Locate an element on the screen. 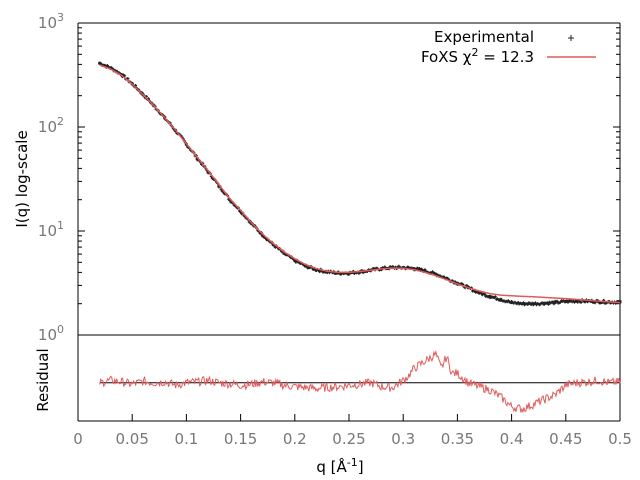 This screenshot has height=480, width=640. x-tick-label: 0.1 is located at coordinates (186, 439).